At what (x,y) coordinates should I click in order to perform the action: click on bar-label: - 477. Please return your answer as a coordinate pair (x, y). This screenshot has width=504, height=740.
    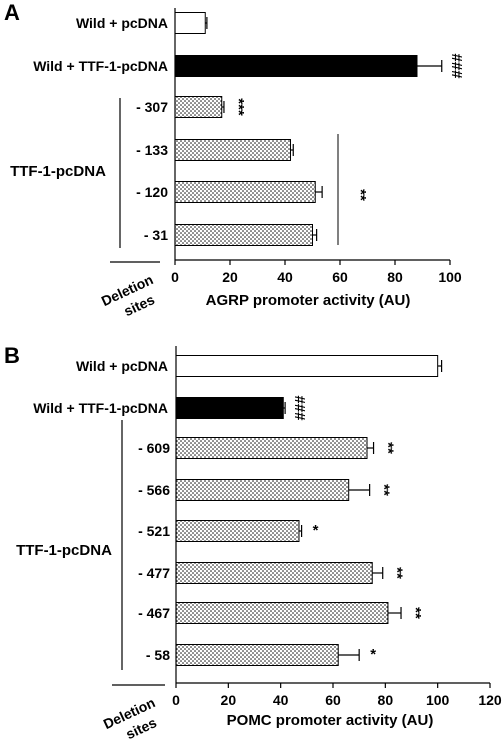
    Looking at the image, I should click on (154, 573).